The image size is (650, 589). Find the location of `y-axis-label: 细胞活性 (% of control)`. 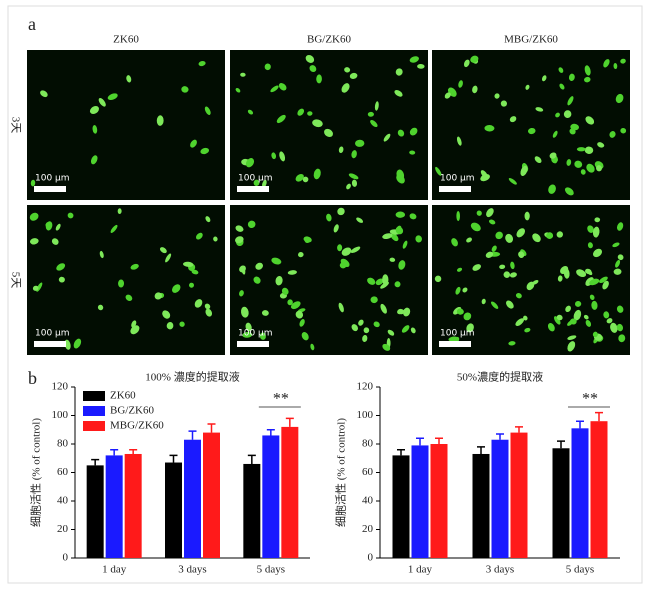

y-axis-label: 细胞活性 (% of control) is located at coordinates (341, 472).